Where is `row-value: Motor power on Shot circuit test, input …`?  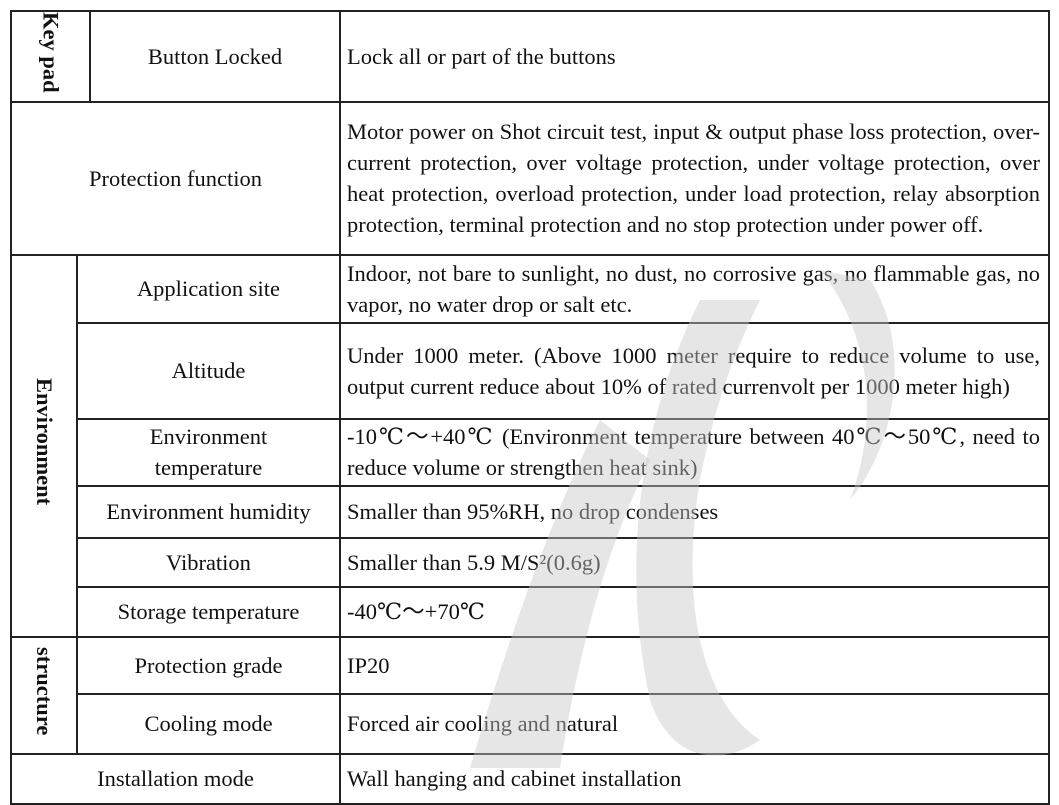
row-value: Motor power on Shot circuit test, input … is located at coordinates (694, 178).